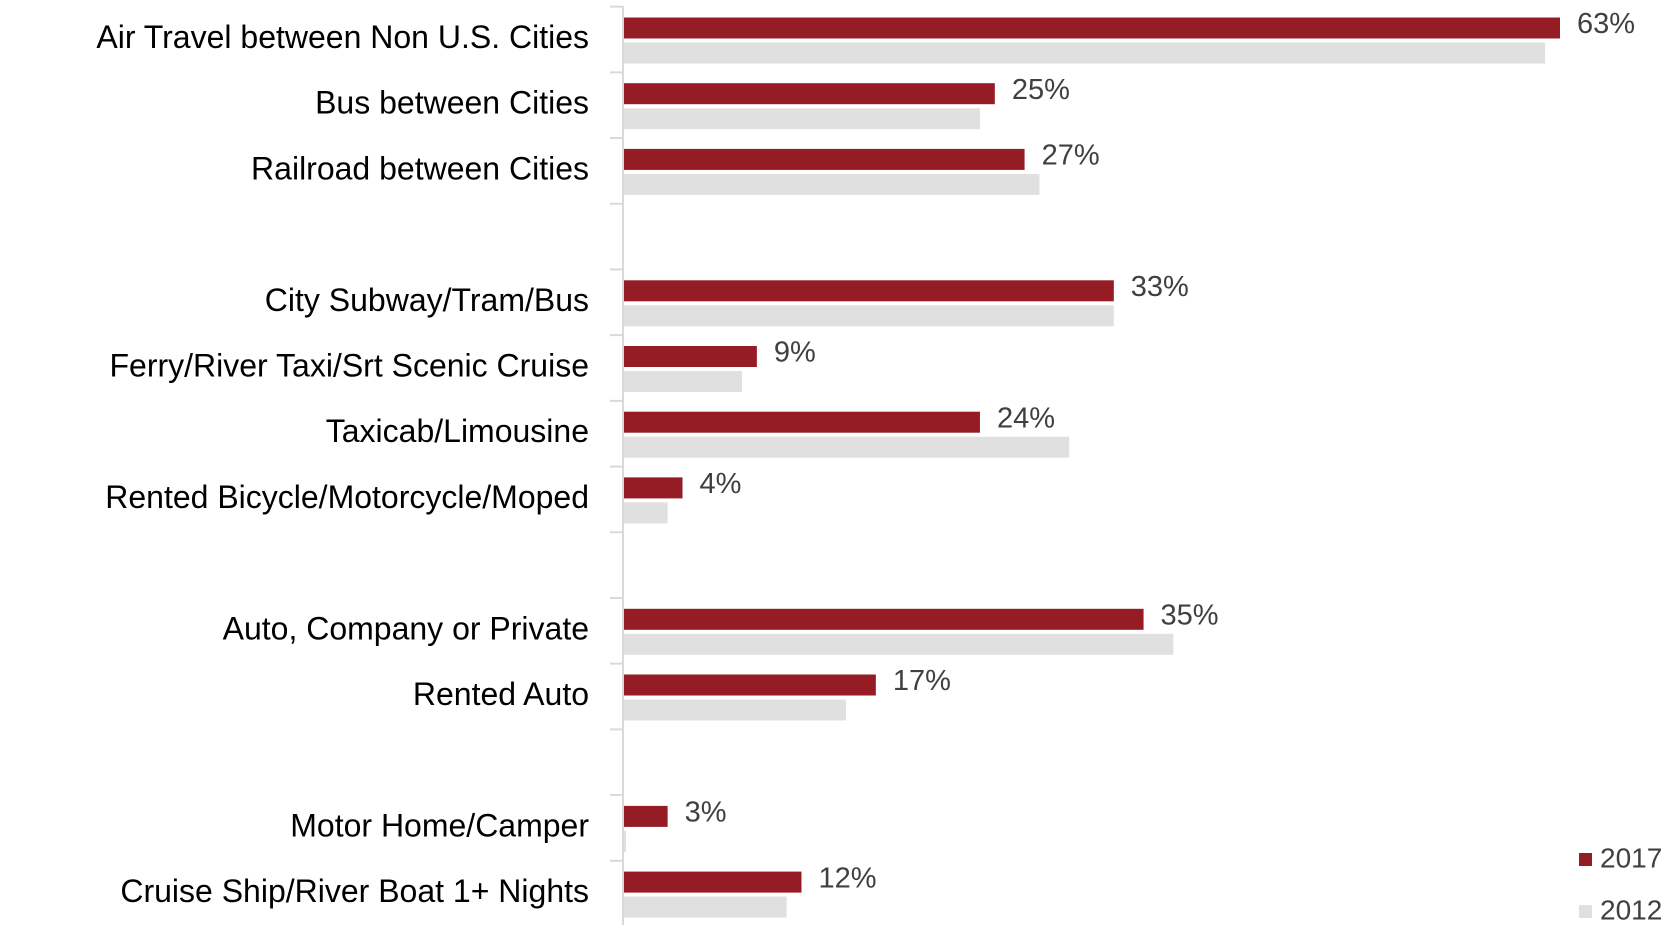  I want to click on category-label: Rented Auto, so click(501, 694).